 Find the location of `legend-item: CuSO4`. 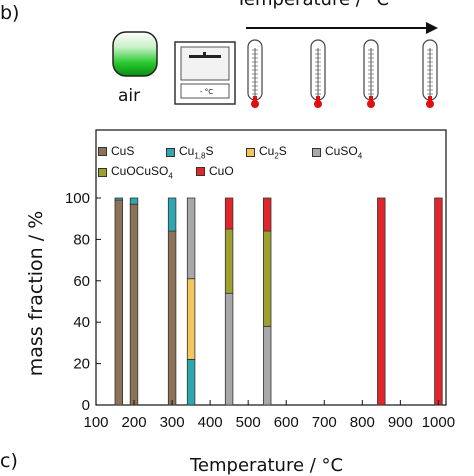

legend-item: CuSO4 is located at coordinates (337, 152).